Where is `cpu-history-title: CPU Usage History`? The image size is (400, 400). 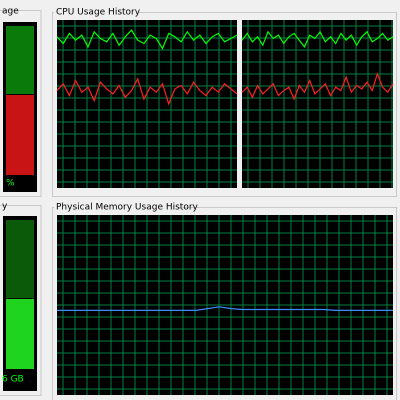
cpu-history-title: CPU Usage History is located at coordinates (98, 13).